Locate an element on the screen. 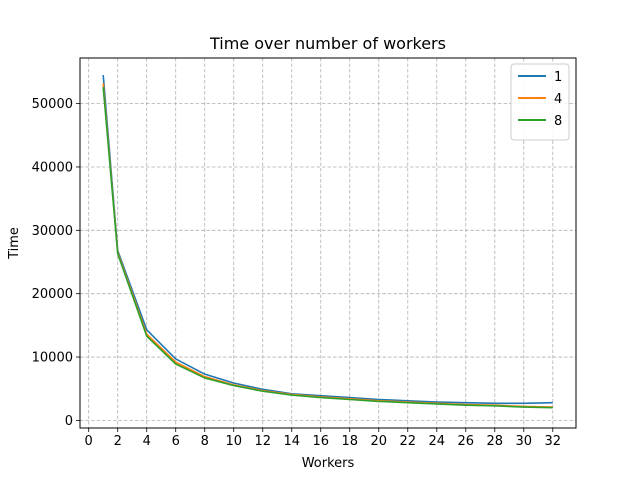  y-tick-label: 0 is located at coordinates (69, 421).